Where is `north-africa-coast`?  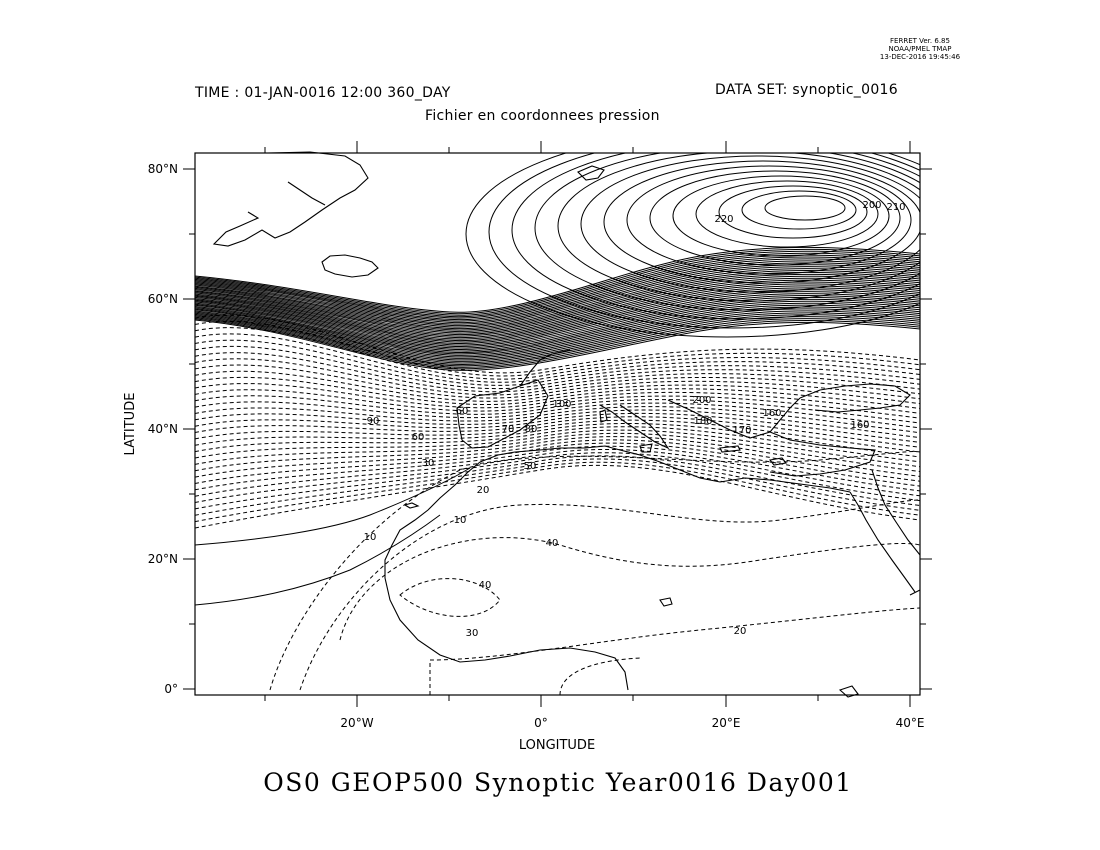 north-africa-coast is located at coordinates (665, 469).